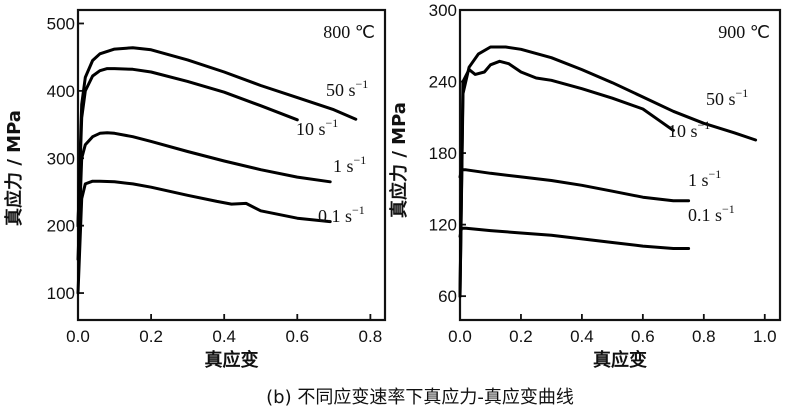  Describe the element at coordinates (765, 336) in the screenshot. I see `x-tick-label: 1.0` at that location.